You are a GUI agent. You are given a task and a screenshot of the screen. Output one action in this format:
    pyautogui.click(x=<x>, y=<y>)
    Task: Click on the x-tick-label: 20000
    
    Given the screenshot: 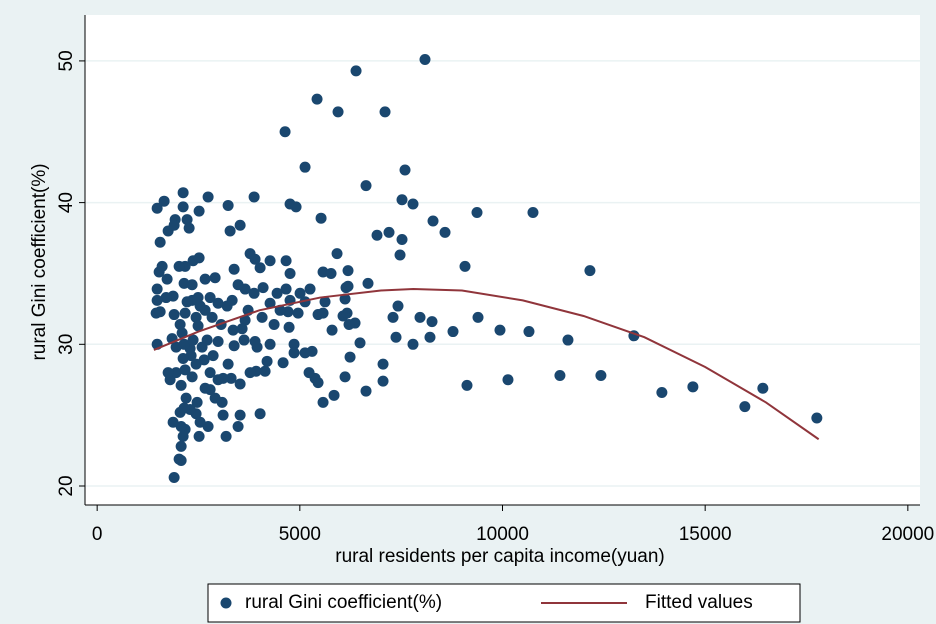 What is the action you would take?
    pyautogui.click(x=907, y=534)
    